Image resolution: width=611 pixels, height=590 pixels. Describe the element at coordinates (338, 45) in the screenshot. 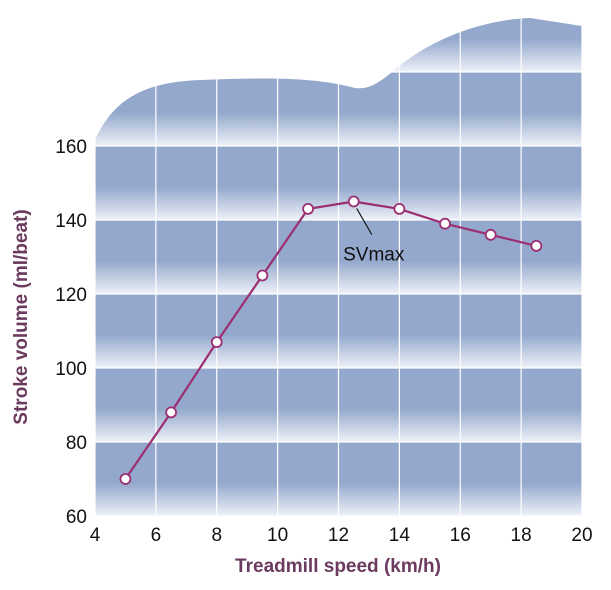

I see `background-band` at that location.